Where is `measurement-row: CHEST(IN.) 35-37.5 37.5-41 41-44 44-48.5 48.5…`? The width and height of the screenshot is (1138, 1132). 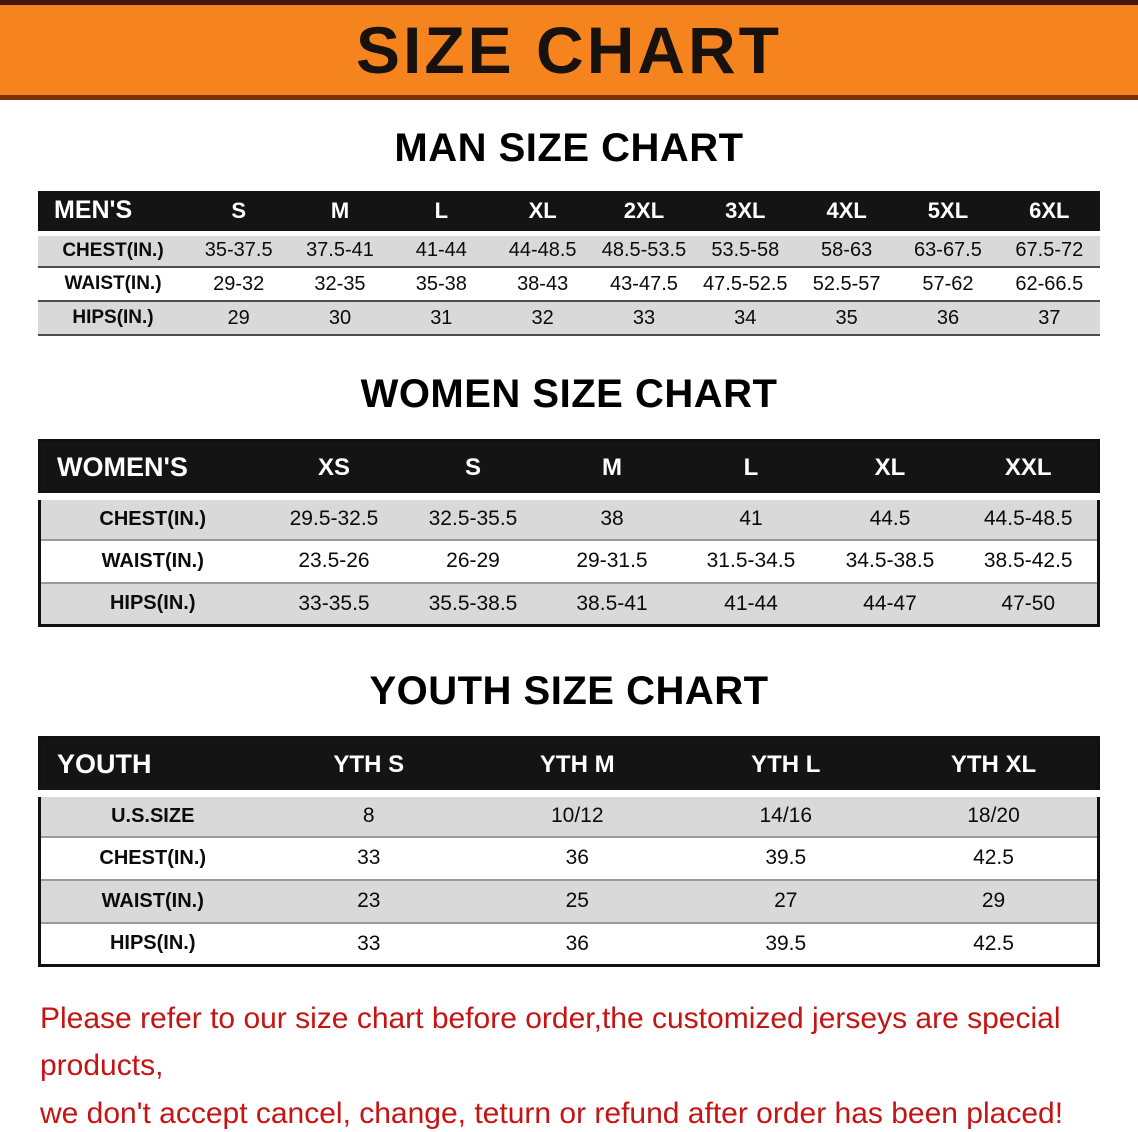 measurement-row: CHEST(IN.) 35-37.5 37.5-41 41-44 44-48.5 48.5… is located at coordinates (569, 250).